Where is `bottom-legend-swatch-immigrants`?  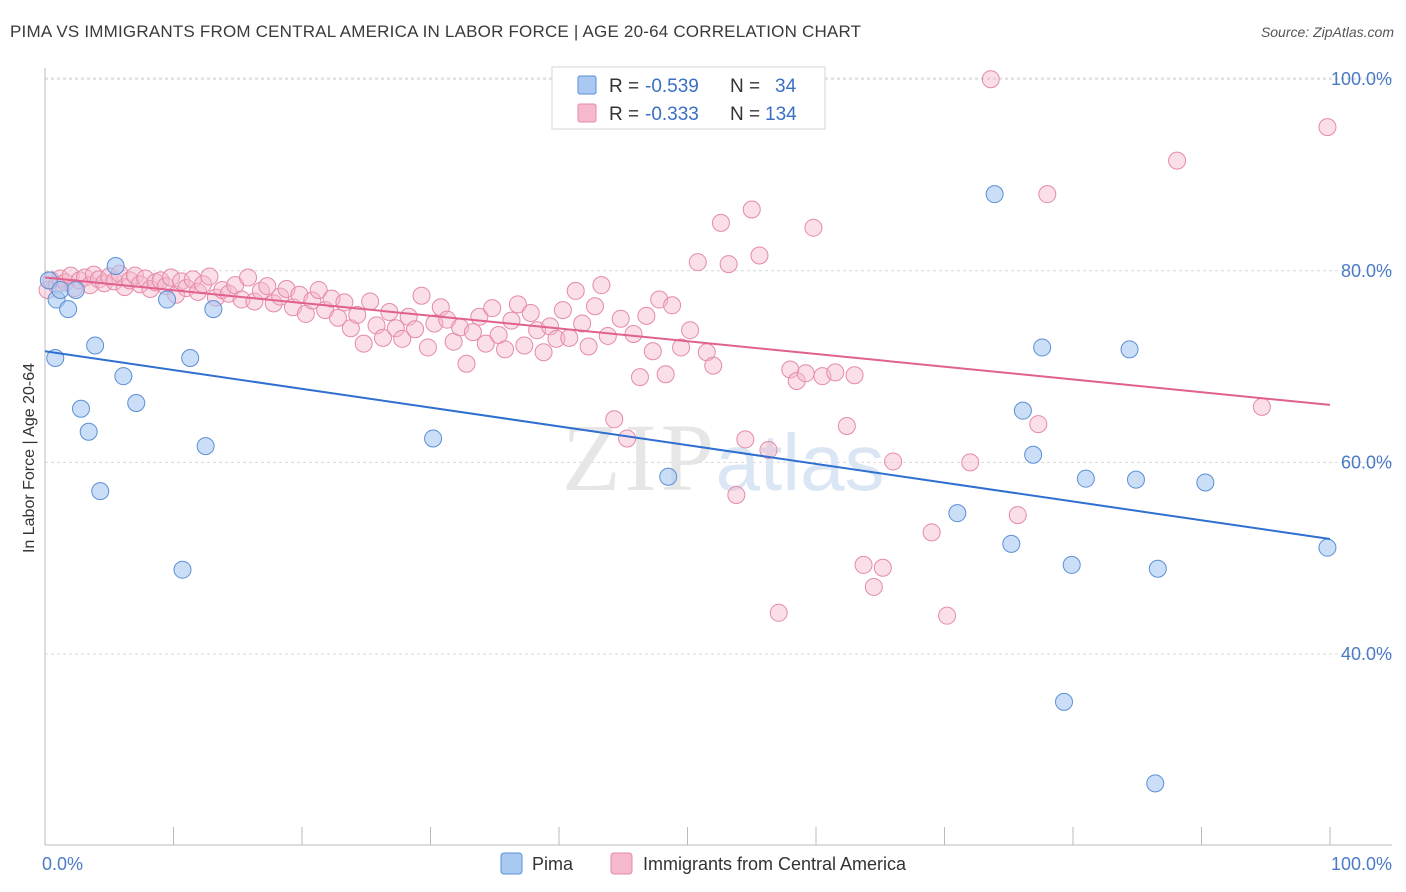
bottom-legend-swatch-immigrants is located at coordinates (621, 863).